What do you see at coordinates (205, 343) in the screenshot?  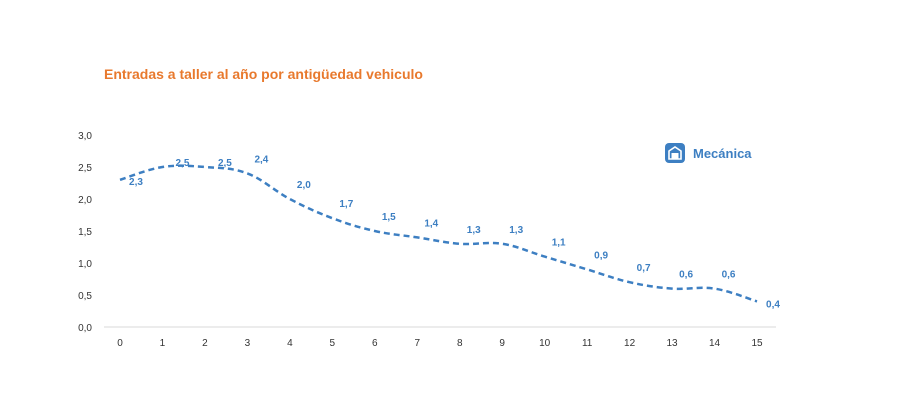 I see `x-tick-label: 2` at bounding box center [205, 343].